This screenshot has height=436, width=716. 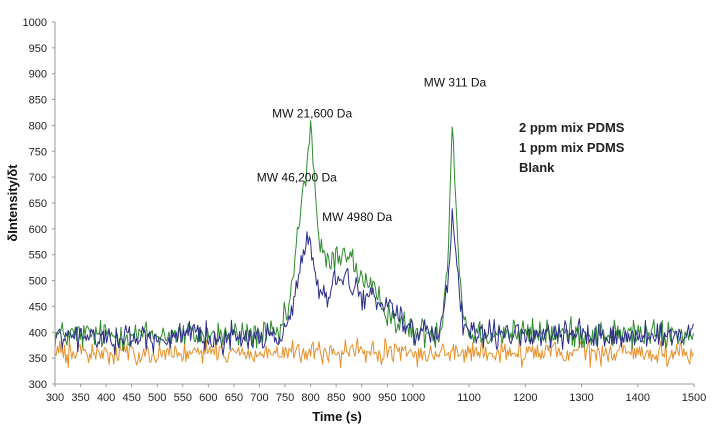 I want to click on y-tick-label: 700, so click(x=38, y=178).